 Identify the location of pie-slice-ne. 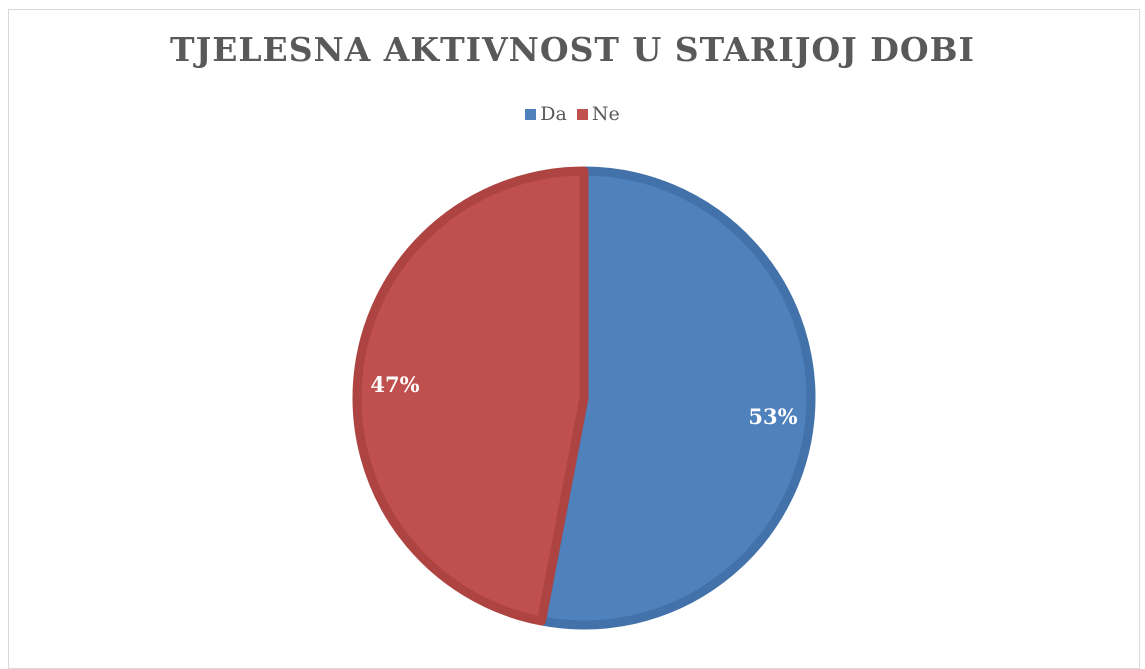
(470, 396).